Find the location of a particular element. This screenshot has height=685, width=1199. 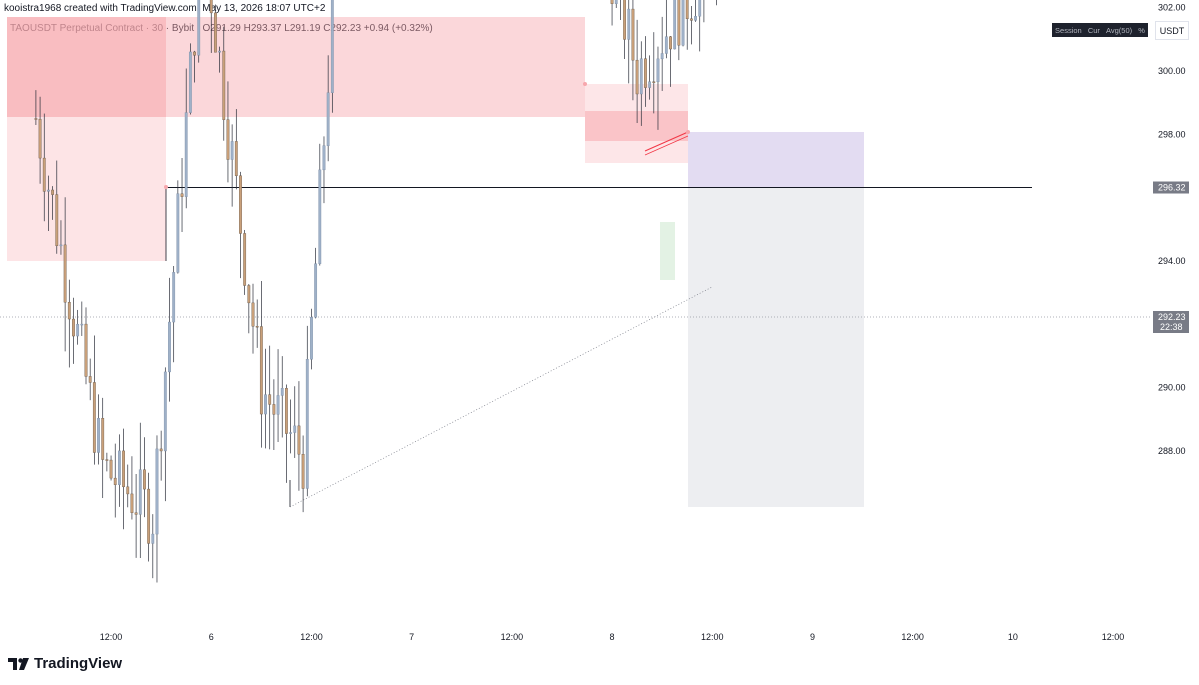

low-label: L is located at coordinates (287, 28).